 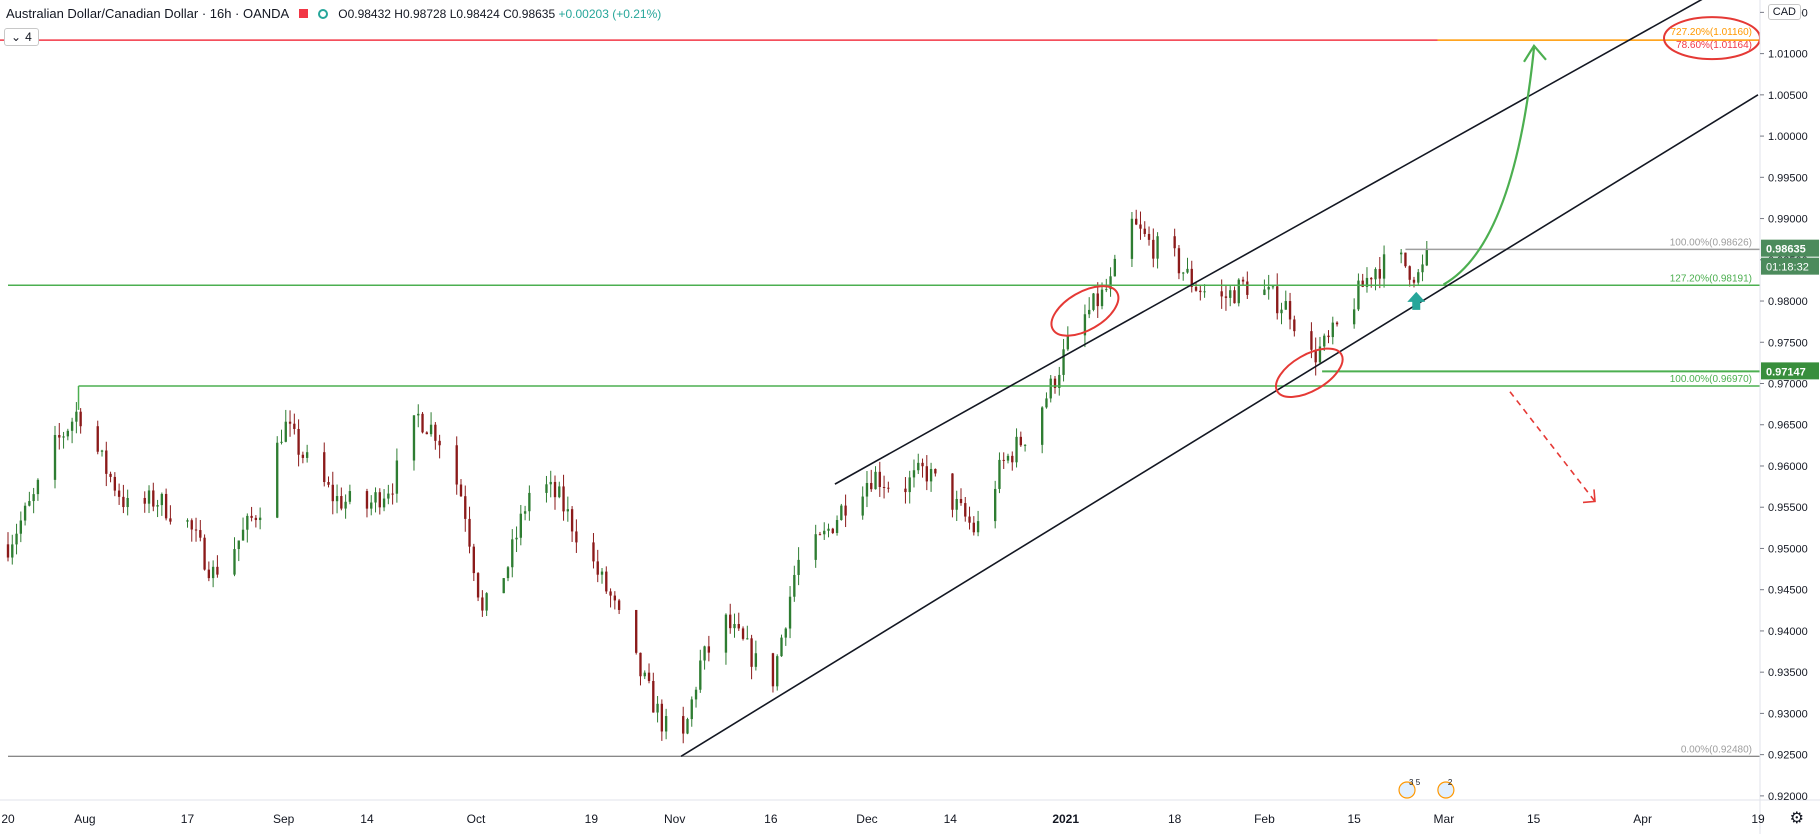 I want to click on y-tick-label: 0.99000, so click(x=1788, y=220).